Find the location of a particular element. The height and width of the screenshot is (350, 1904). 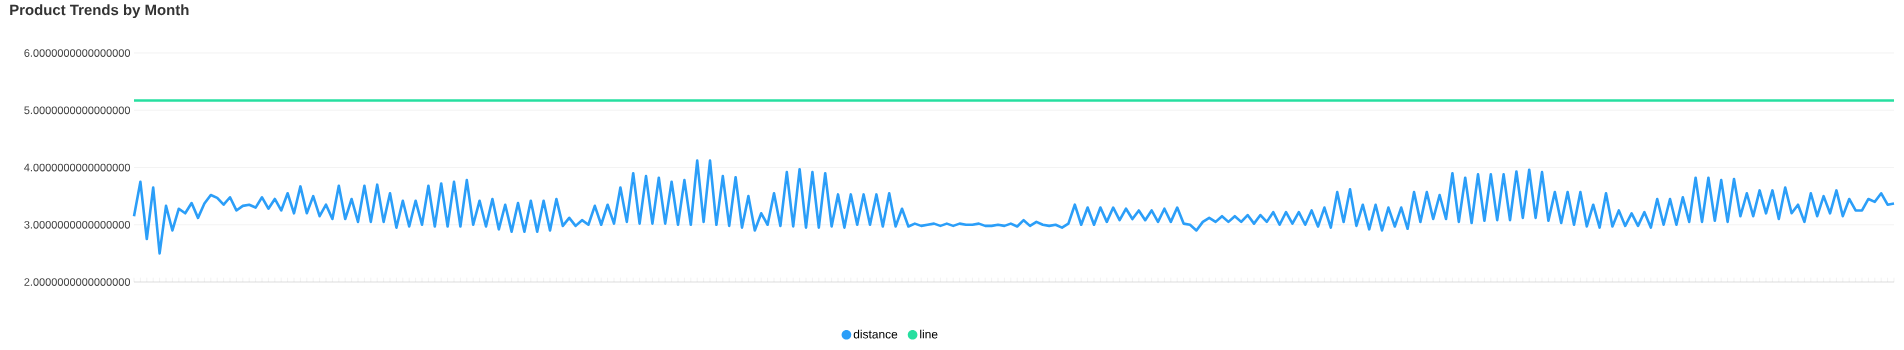

chart-title: Product Trends by Month is located at coordinates (99, 11).